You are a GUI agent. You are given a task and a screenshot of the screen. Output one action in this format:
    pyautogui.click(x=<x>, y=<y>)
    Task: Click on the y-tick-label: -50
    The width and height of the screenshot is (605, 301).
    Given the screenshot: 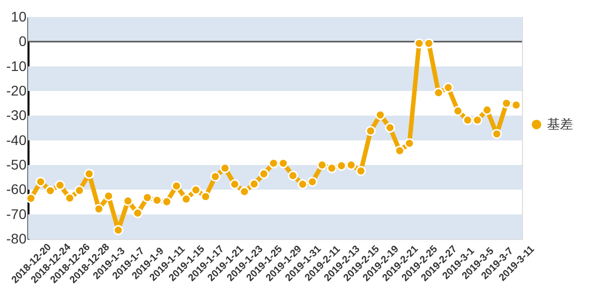 What is the action you would take?
    pyautogui.click(x=16, y=164)
    